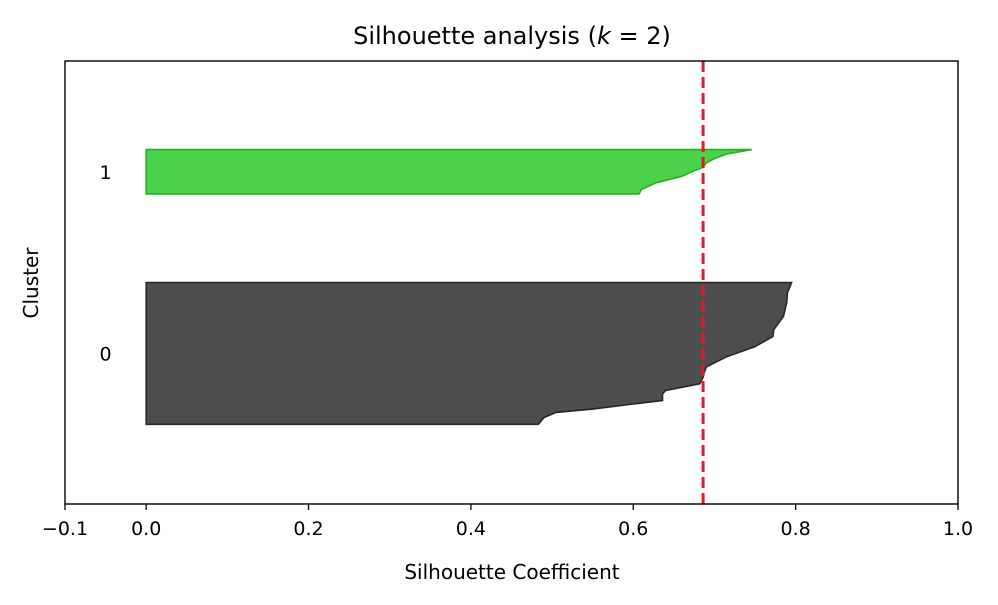 The width and height of the screenshot is (998, 605). I want to click on cluster-labels: 01, so click(106, 264).